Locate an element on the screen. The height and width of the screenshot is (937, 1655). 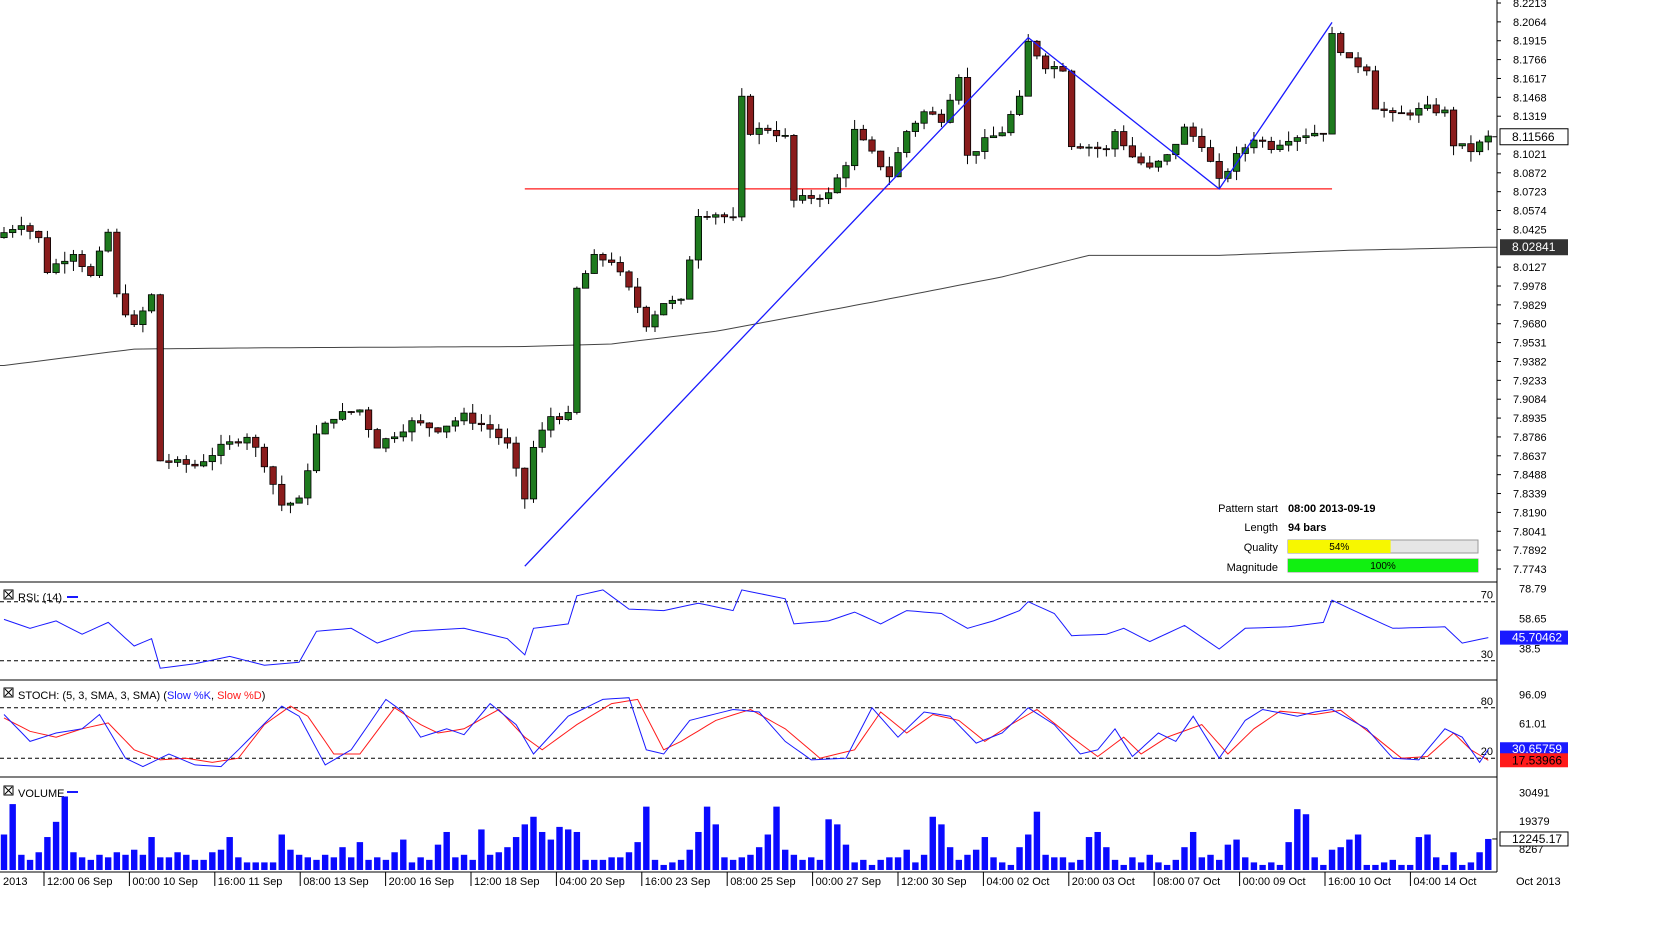
rsi-levels: 70 30 is located at coordinates (748, 626).